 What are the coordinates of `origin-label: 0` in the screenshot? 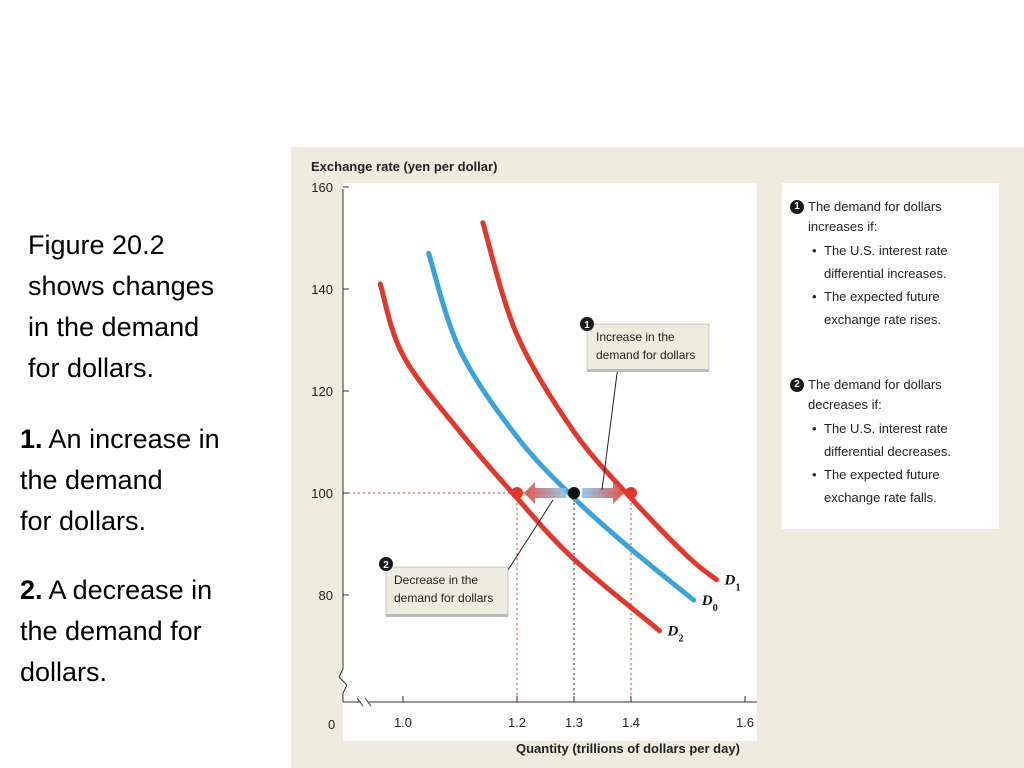 It's located at (331, 724).